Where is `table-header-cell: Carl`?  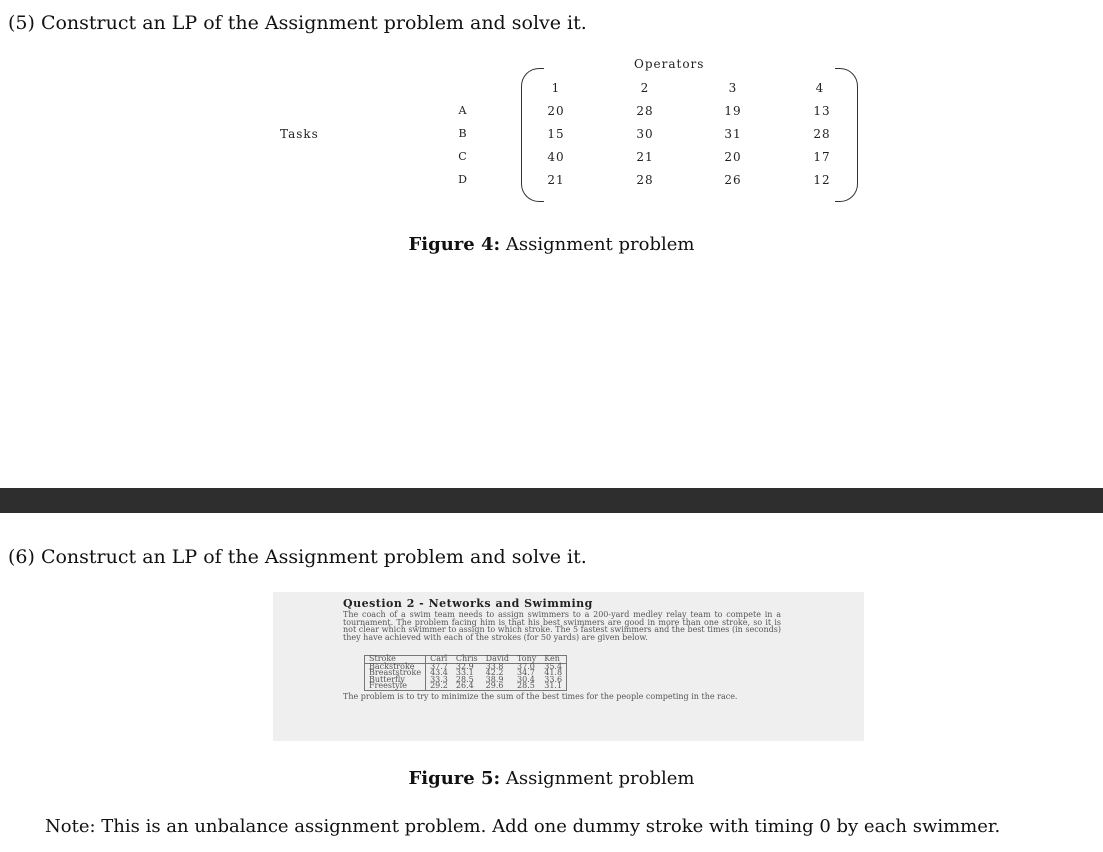
table-header-cell: Carl is located at coordinates (438, 659).